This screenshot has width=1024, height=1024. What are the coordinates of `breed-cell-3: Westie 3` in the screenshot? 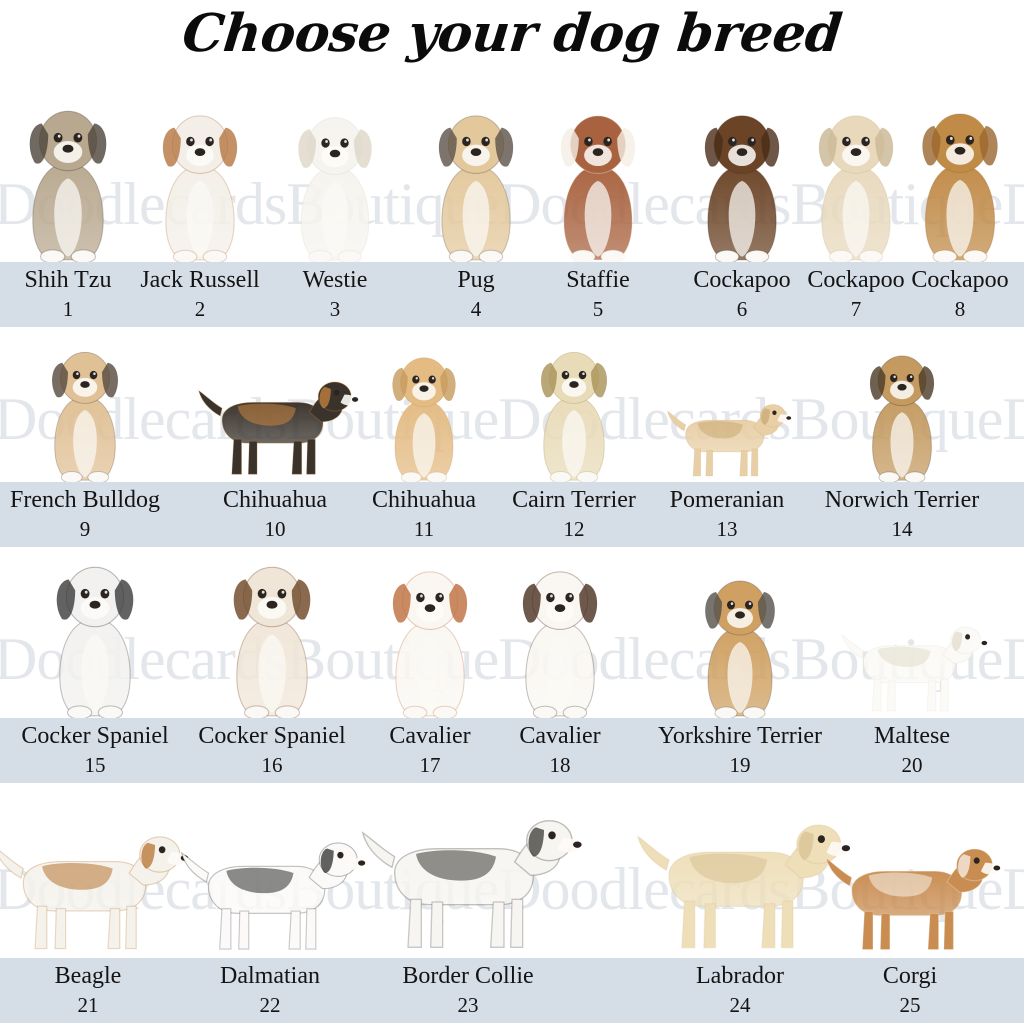 It's located at (335, 293).